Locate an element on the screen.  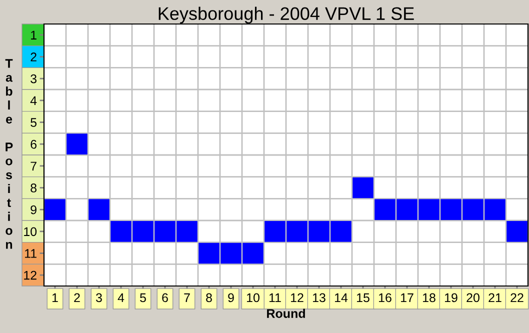
y-tick-label: 9 is located at coordinates (33, 209).